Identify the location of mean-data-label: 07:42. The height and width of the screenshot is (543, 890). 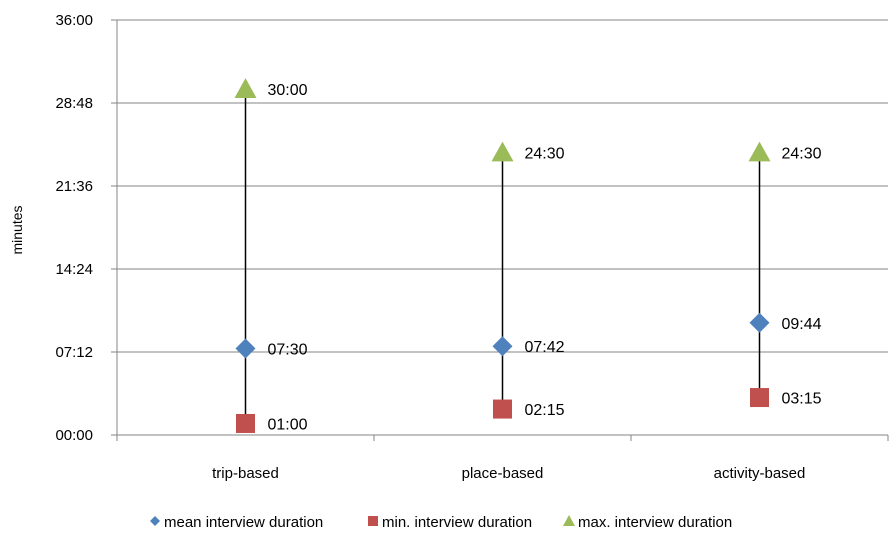
(545, 347).